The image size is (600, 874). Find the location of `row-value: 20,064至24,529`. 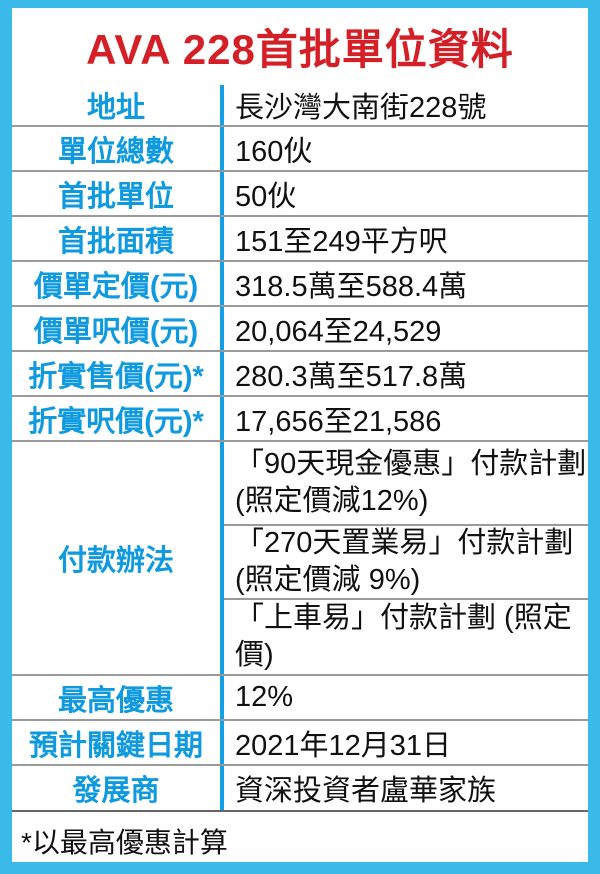

row-value: 20,064至24,529 is located at coordinates (404, 328).